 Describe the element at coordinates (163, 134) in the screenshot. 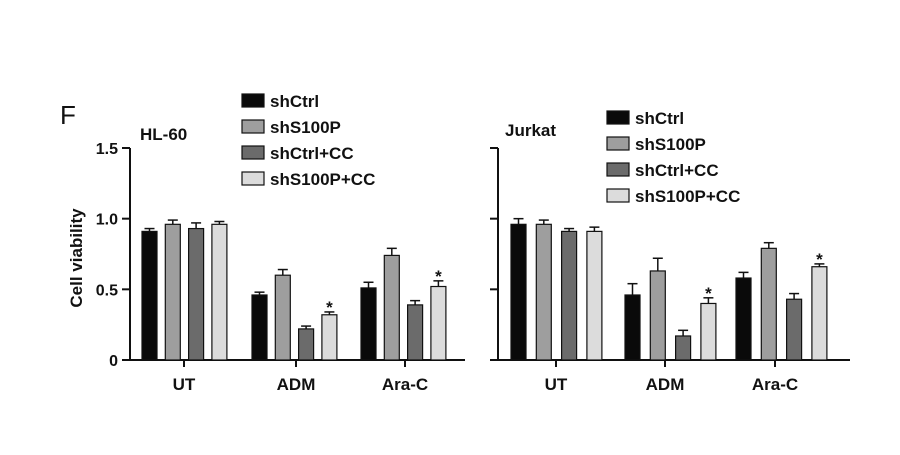

I see `chart-title: HL-60` at that location.